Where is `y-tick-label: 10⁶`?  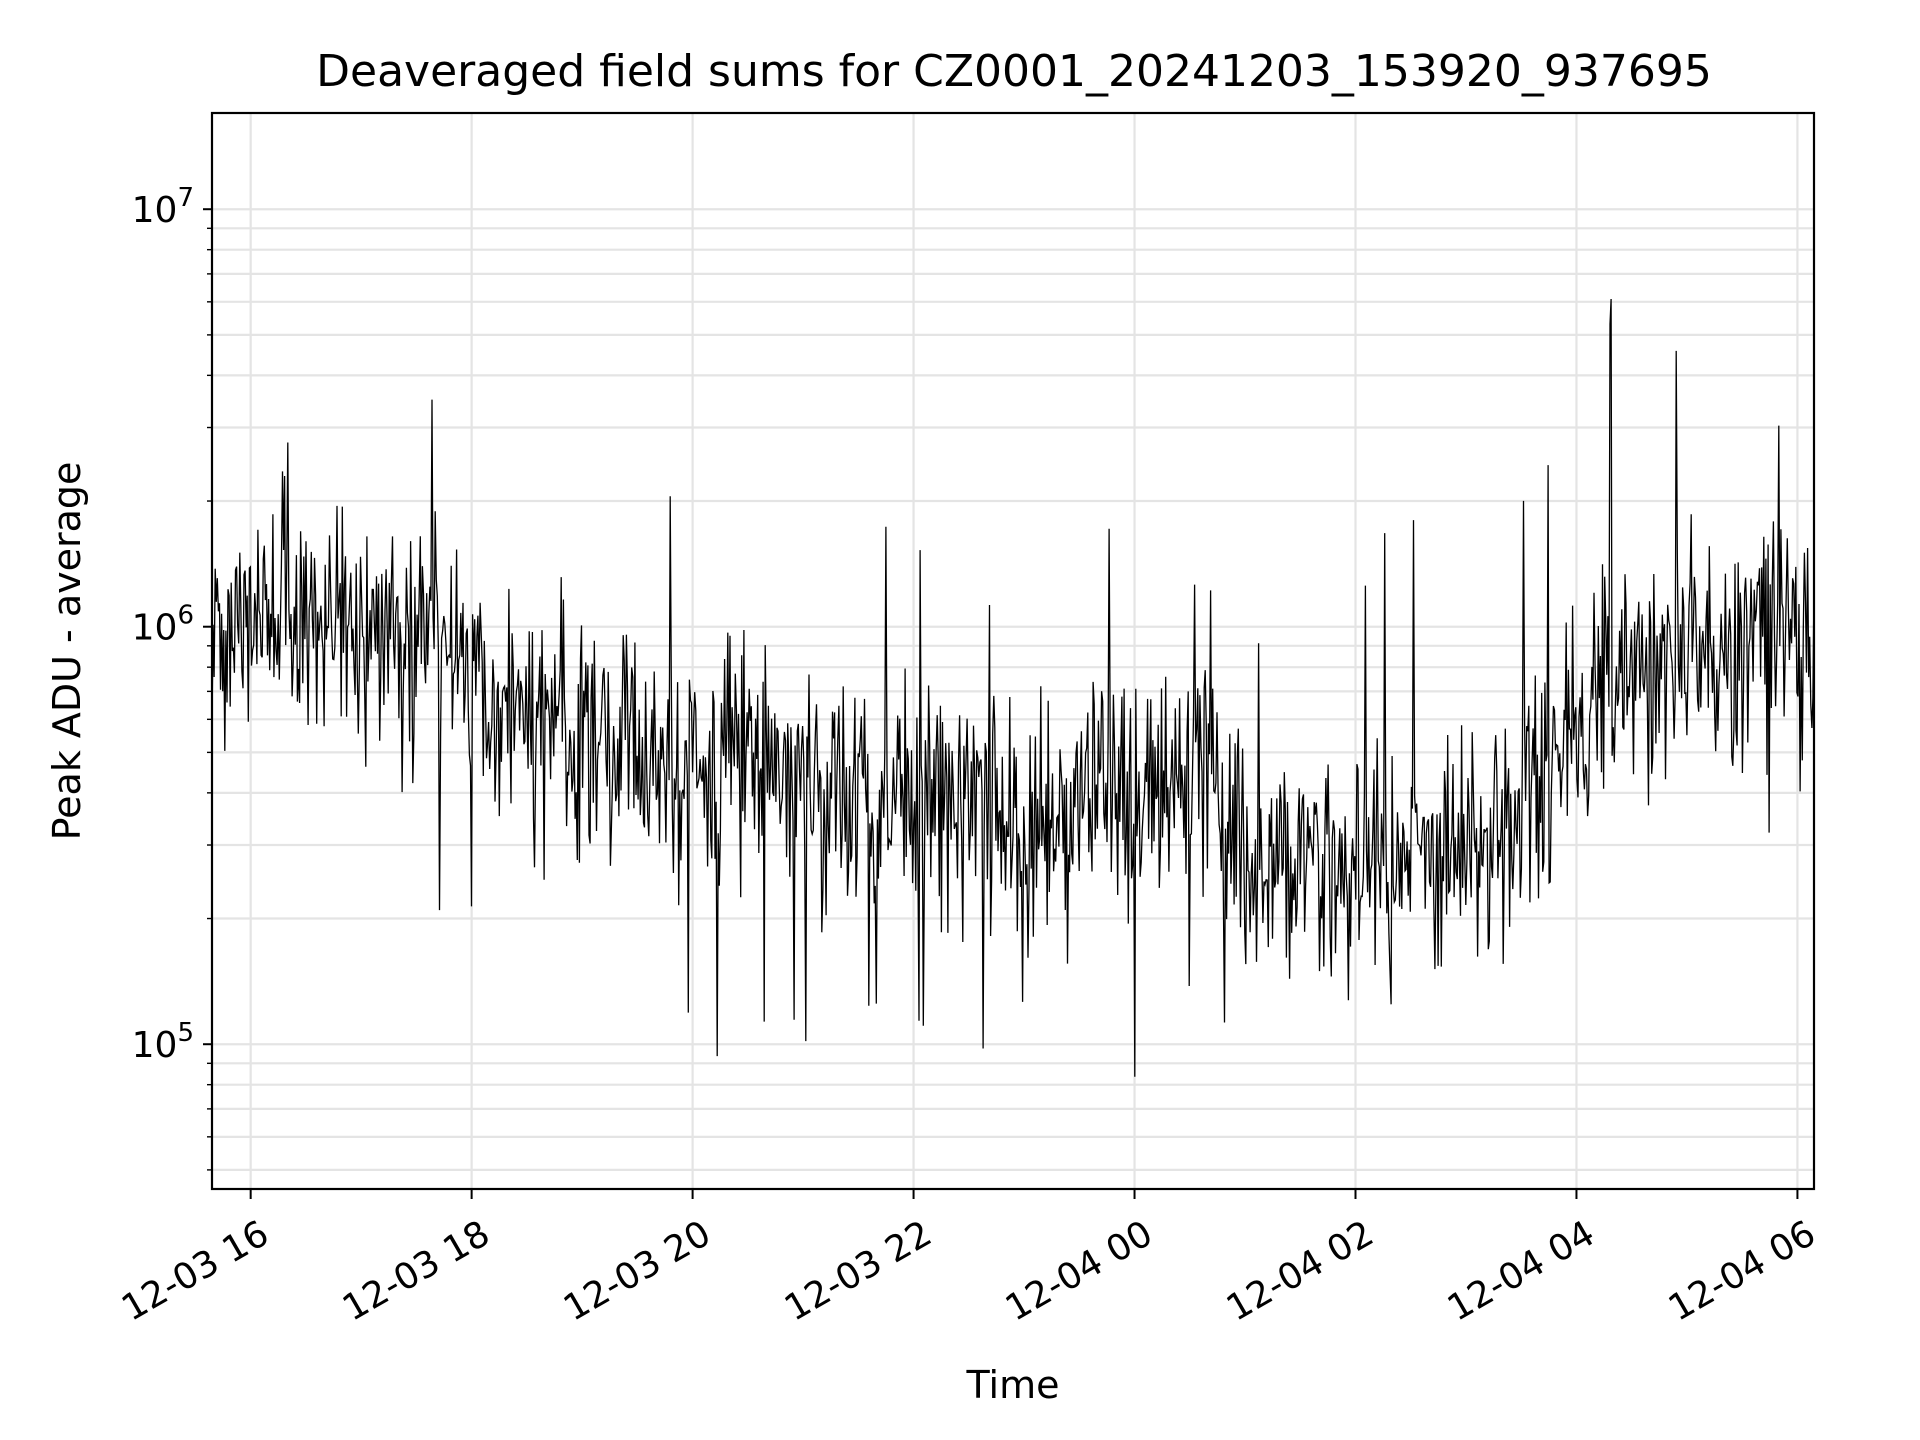
y-tick-label: 10⁶ is located at coordinates (163, 625).